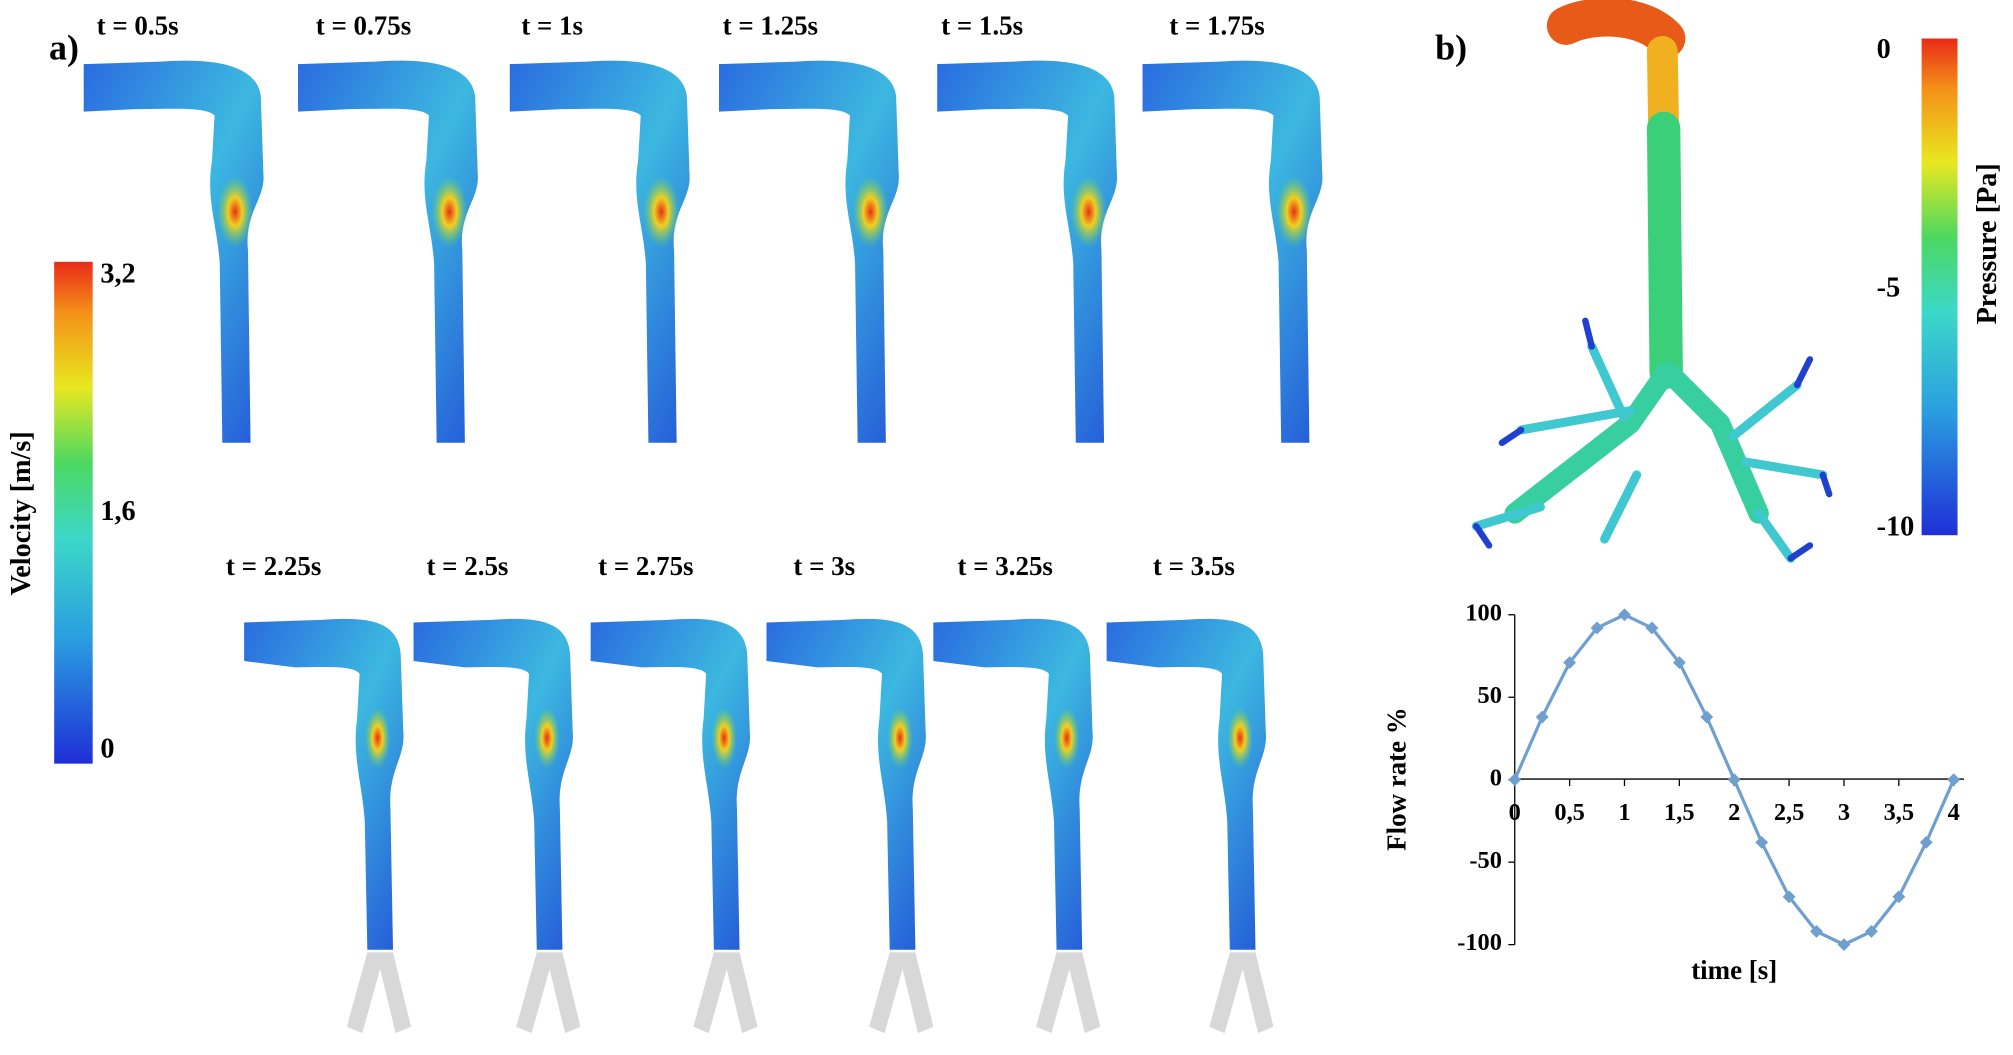  Describe the element at coordinates (1569, 812) in the screenshot. I see `x-tick-label: 0,5` at that location.